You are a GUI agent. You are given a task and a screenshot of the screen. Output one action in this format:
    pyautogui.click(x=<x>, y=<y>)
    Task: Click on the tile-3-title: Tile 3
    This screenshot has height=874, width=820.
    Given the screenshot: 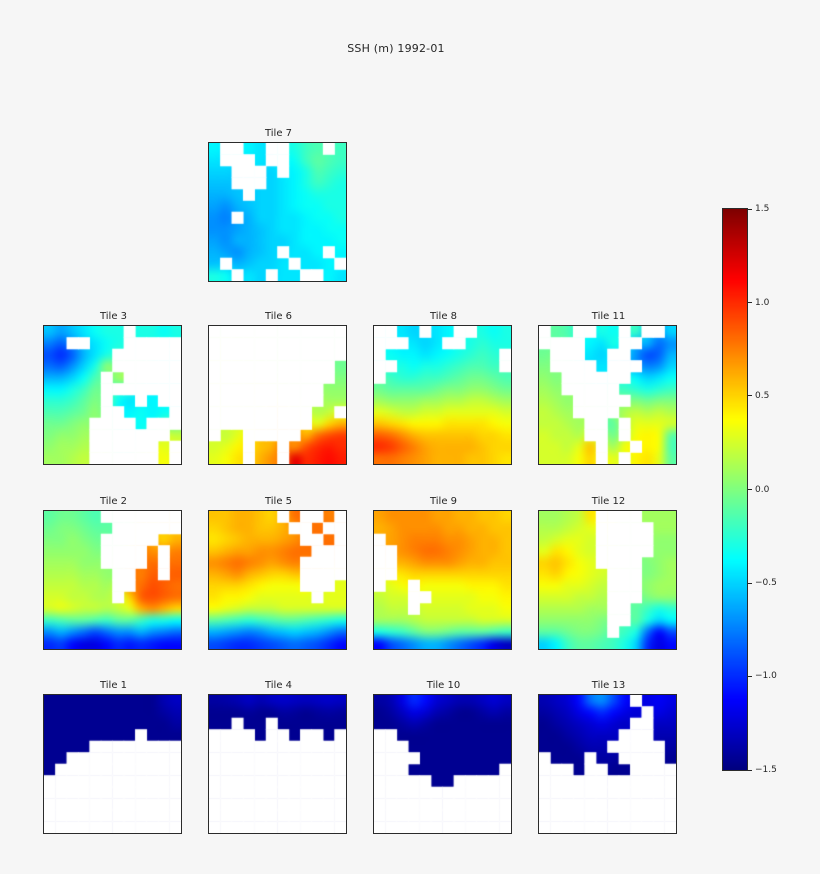 What is the action you would take?
    pyautogui.click(x=113, y=316)
    